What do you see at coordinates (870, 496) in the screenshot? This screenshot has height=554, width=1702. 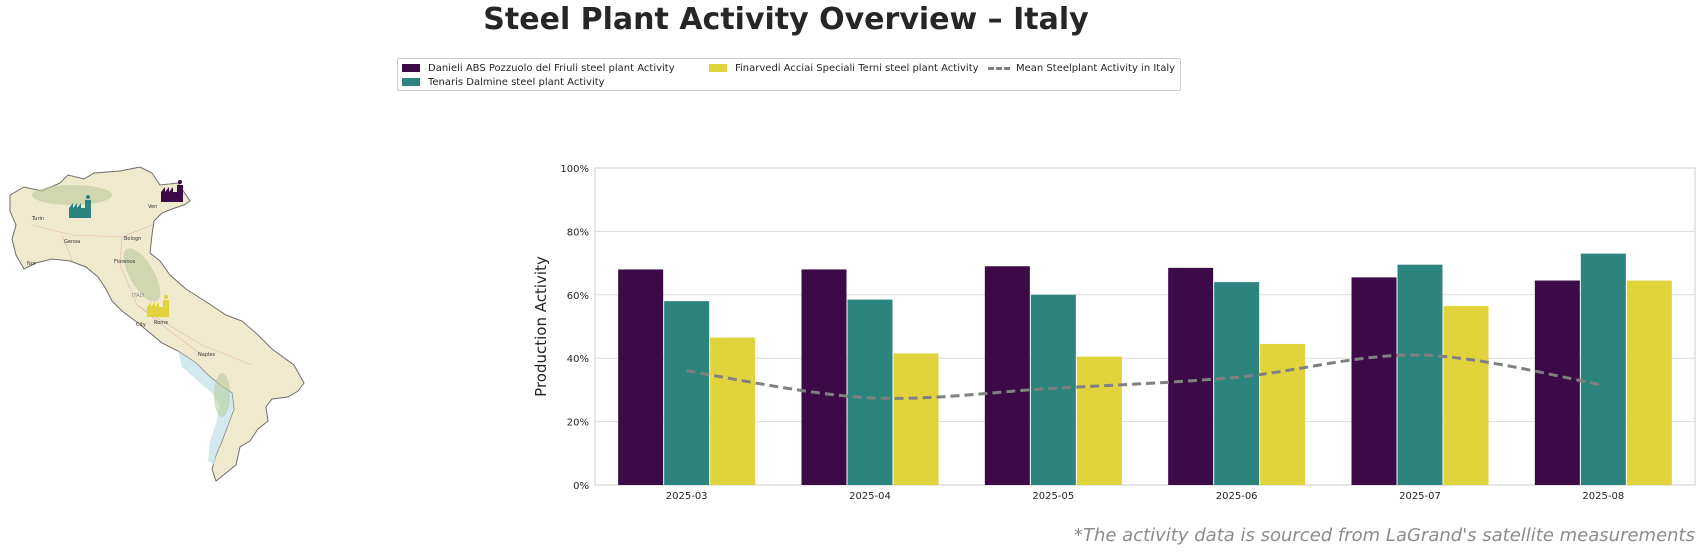 I see `x-tick-label: 2025-04` at bounding box center [870, 496].